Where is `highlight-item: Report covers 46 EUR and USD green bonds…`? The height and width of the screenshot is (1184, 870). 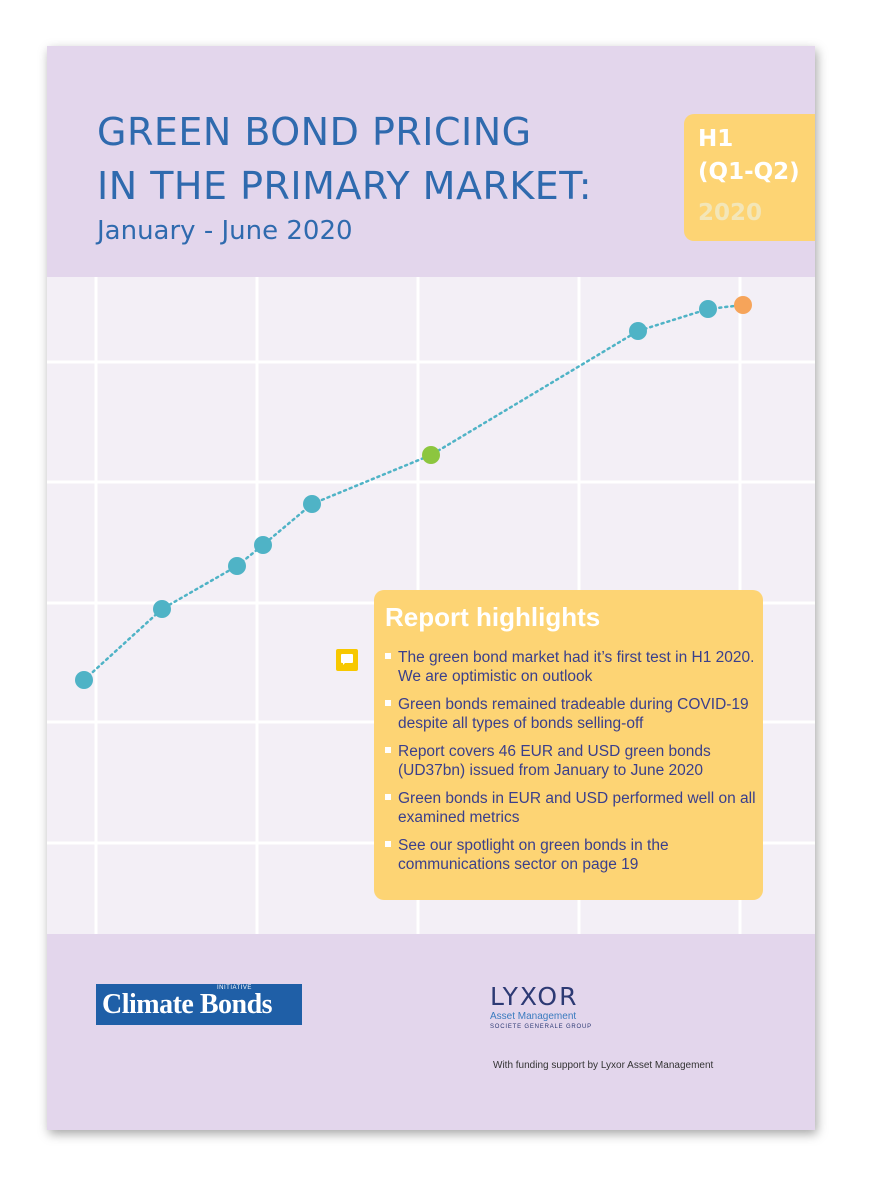
highlight-item: Report covers 46 EUR and USD green bonds… is located at coordinates (576, 761).